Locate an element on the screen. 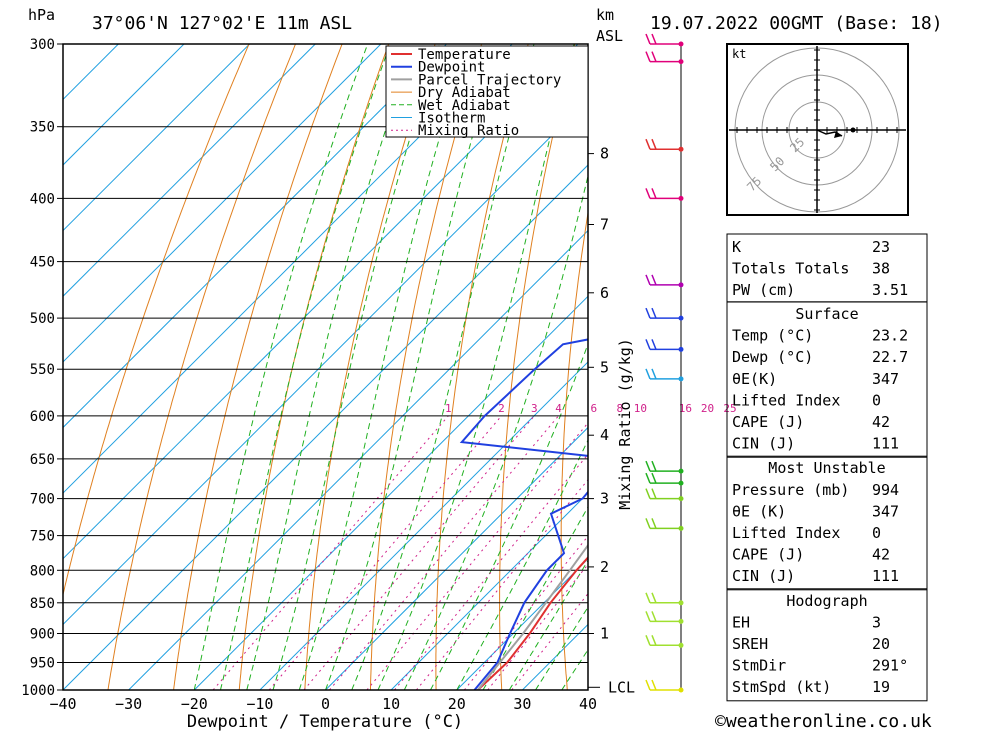 This screenshot has width=1000, height=737. index-label: StmDir is located at coordinates (759, 666).